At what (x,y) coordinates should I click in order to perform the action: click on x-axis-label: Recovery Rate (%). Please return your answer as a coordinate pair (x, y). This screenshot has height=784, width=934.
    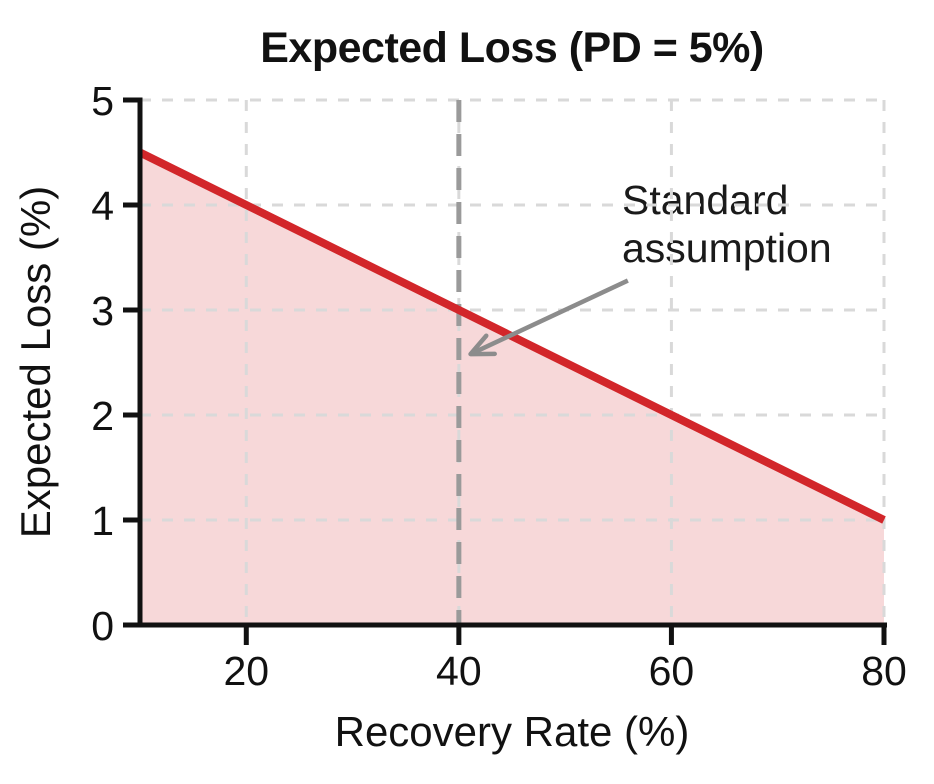
    Looking at the image, I should click on (512, 731).